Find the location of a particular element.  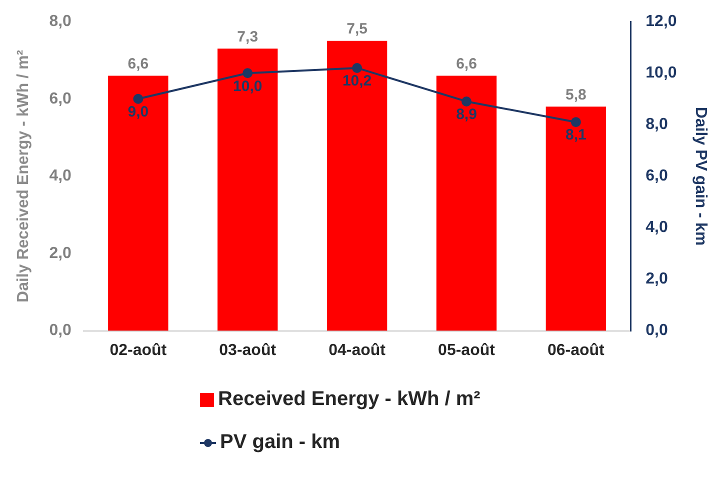

data-label: 10,0 is located at coordinates (247, 86).